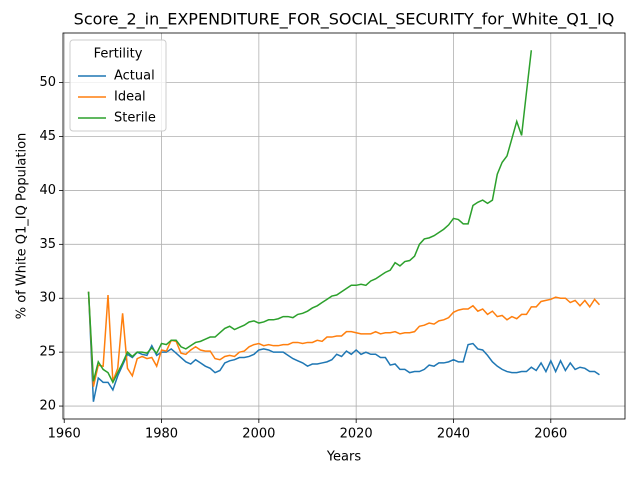 The width and height of the screenshot is (640, 480). Describe the element at coordinates (47, 190) in the screenshot. I see `y-tick-label: 40` at that location.